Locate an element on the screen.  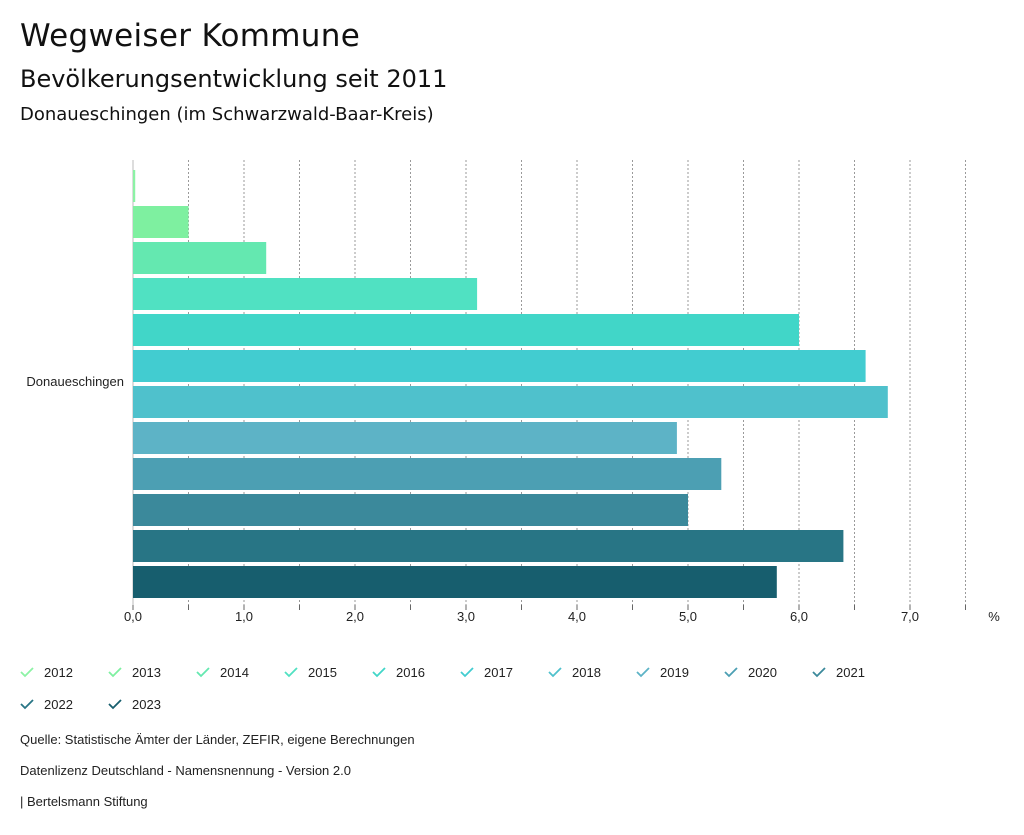
bar-2020 is located at coordinates (427, 474).